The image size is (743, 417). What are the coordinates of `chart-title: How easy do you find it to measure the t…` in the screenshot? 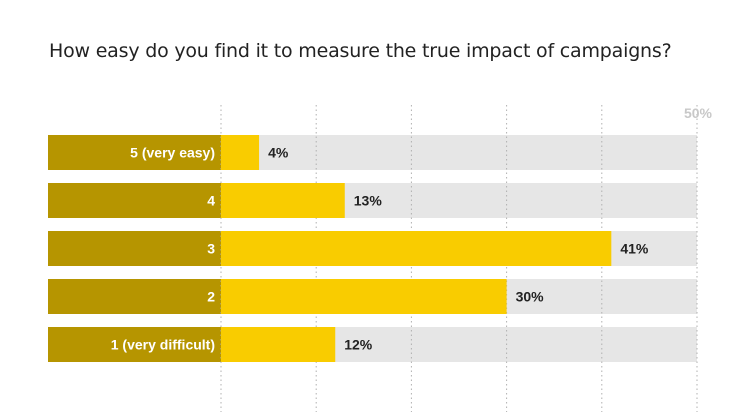 It's located at (360, 51).